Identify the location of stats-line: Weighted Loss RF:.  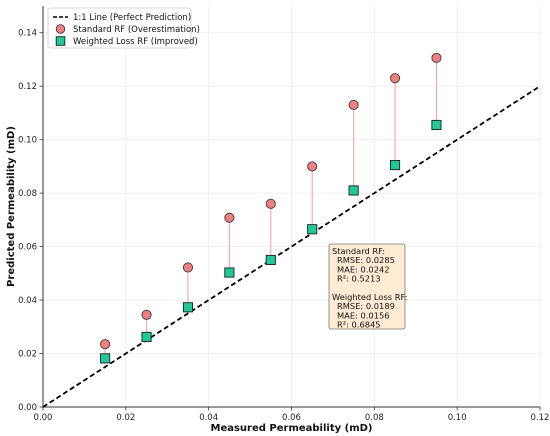
(369, 297).